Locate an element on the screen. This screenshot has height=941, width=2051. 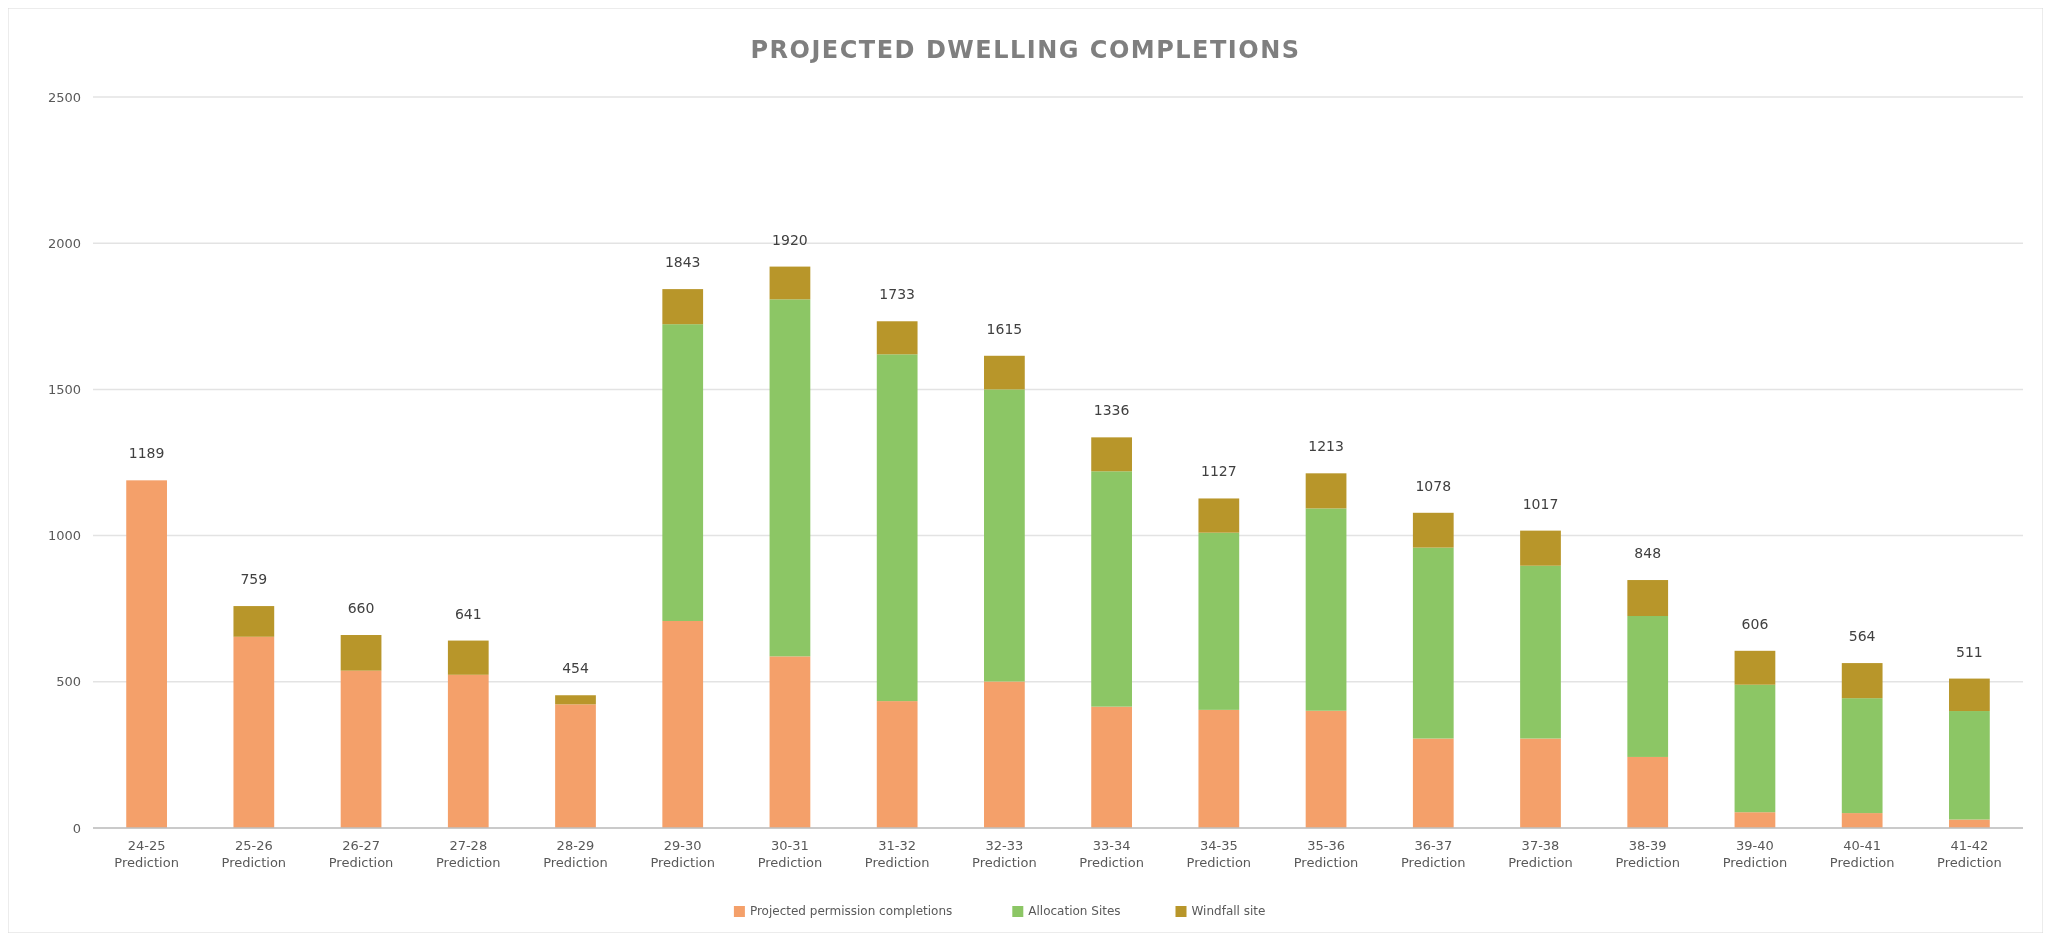
x-tick-label: 27-28 Prediction is located at coordinates (468, 854).